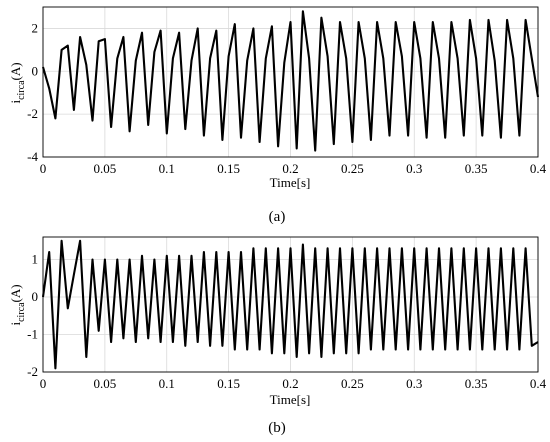  I want to click on y-axis-label-b: icirca(A), so click(17, 304).